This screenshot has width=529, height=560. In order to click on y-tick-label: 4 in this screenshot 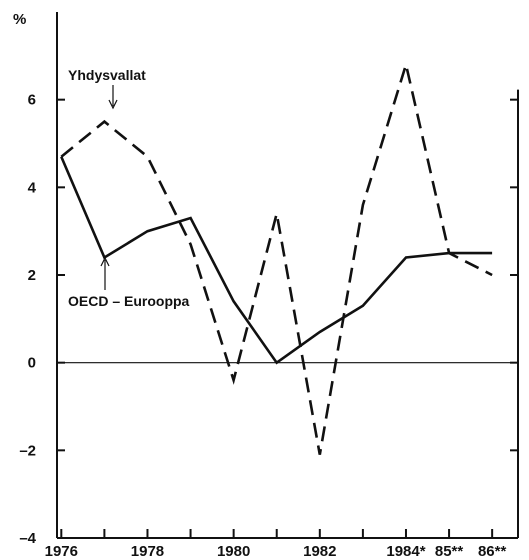, I will do `click(32, 187)`.